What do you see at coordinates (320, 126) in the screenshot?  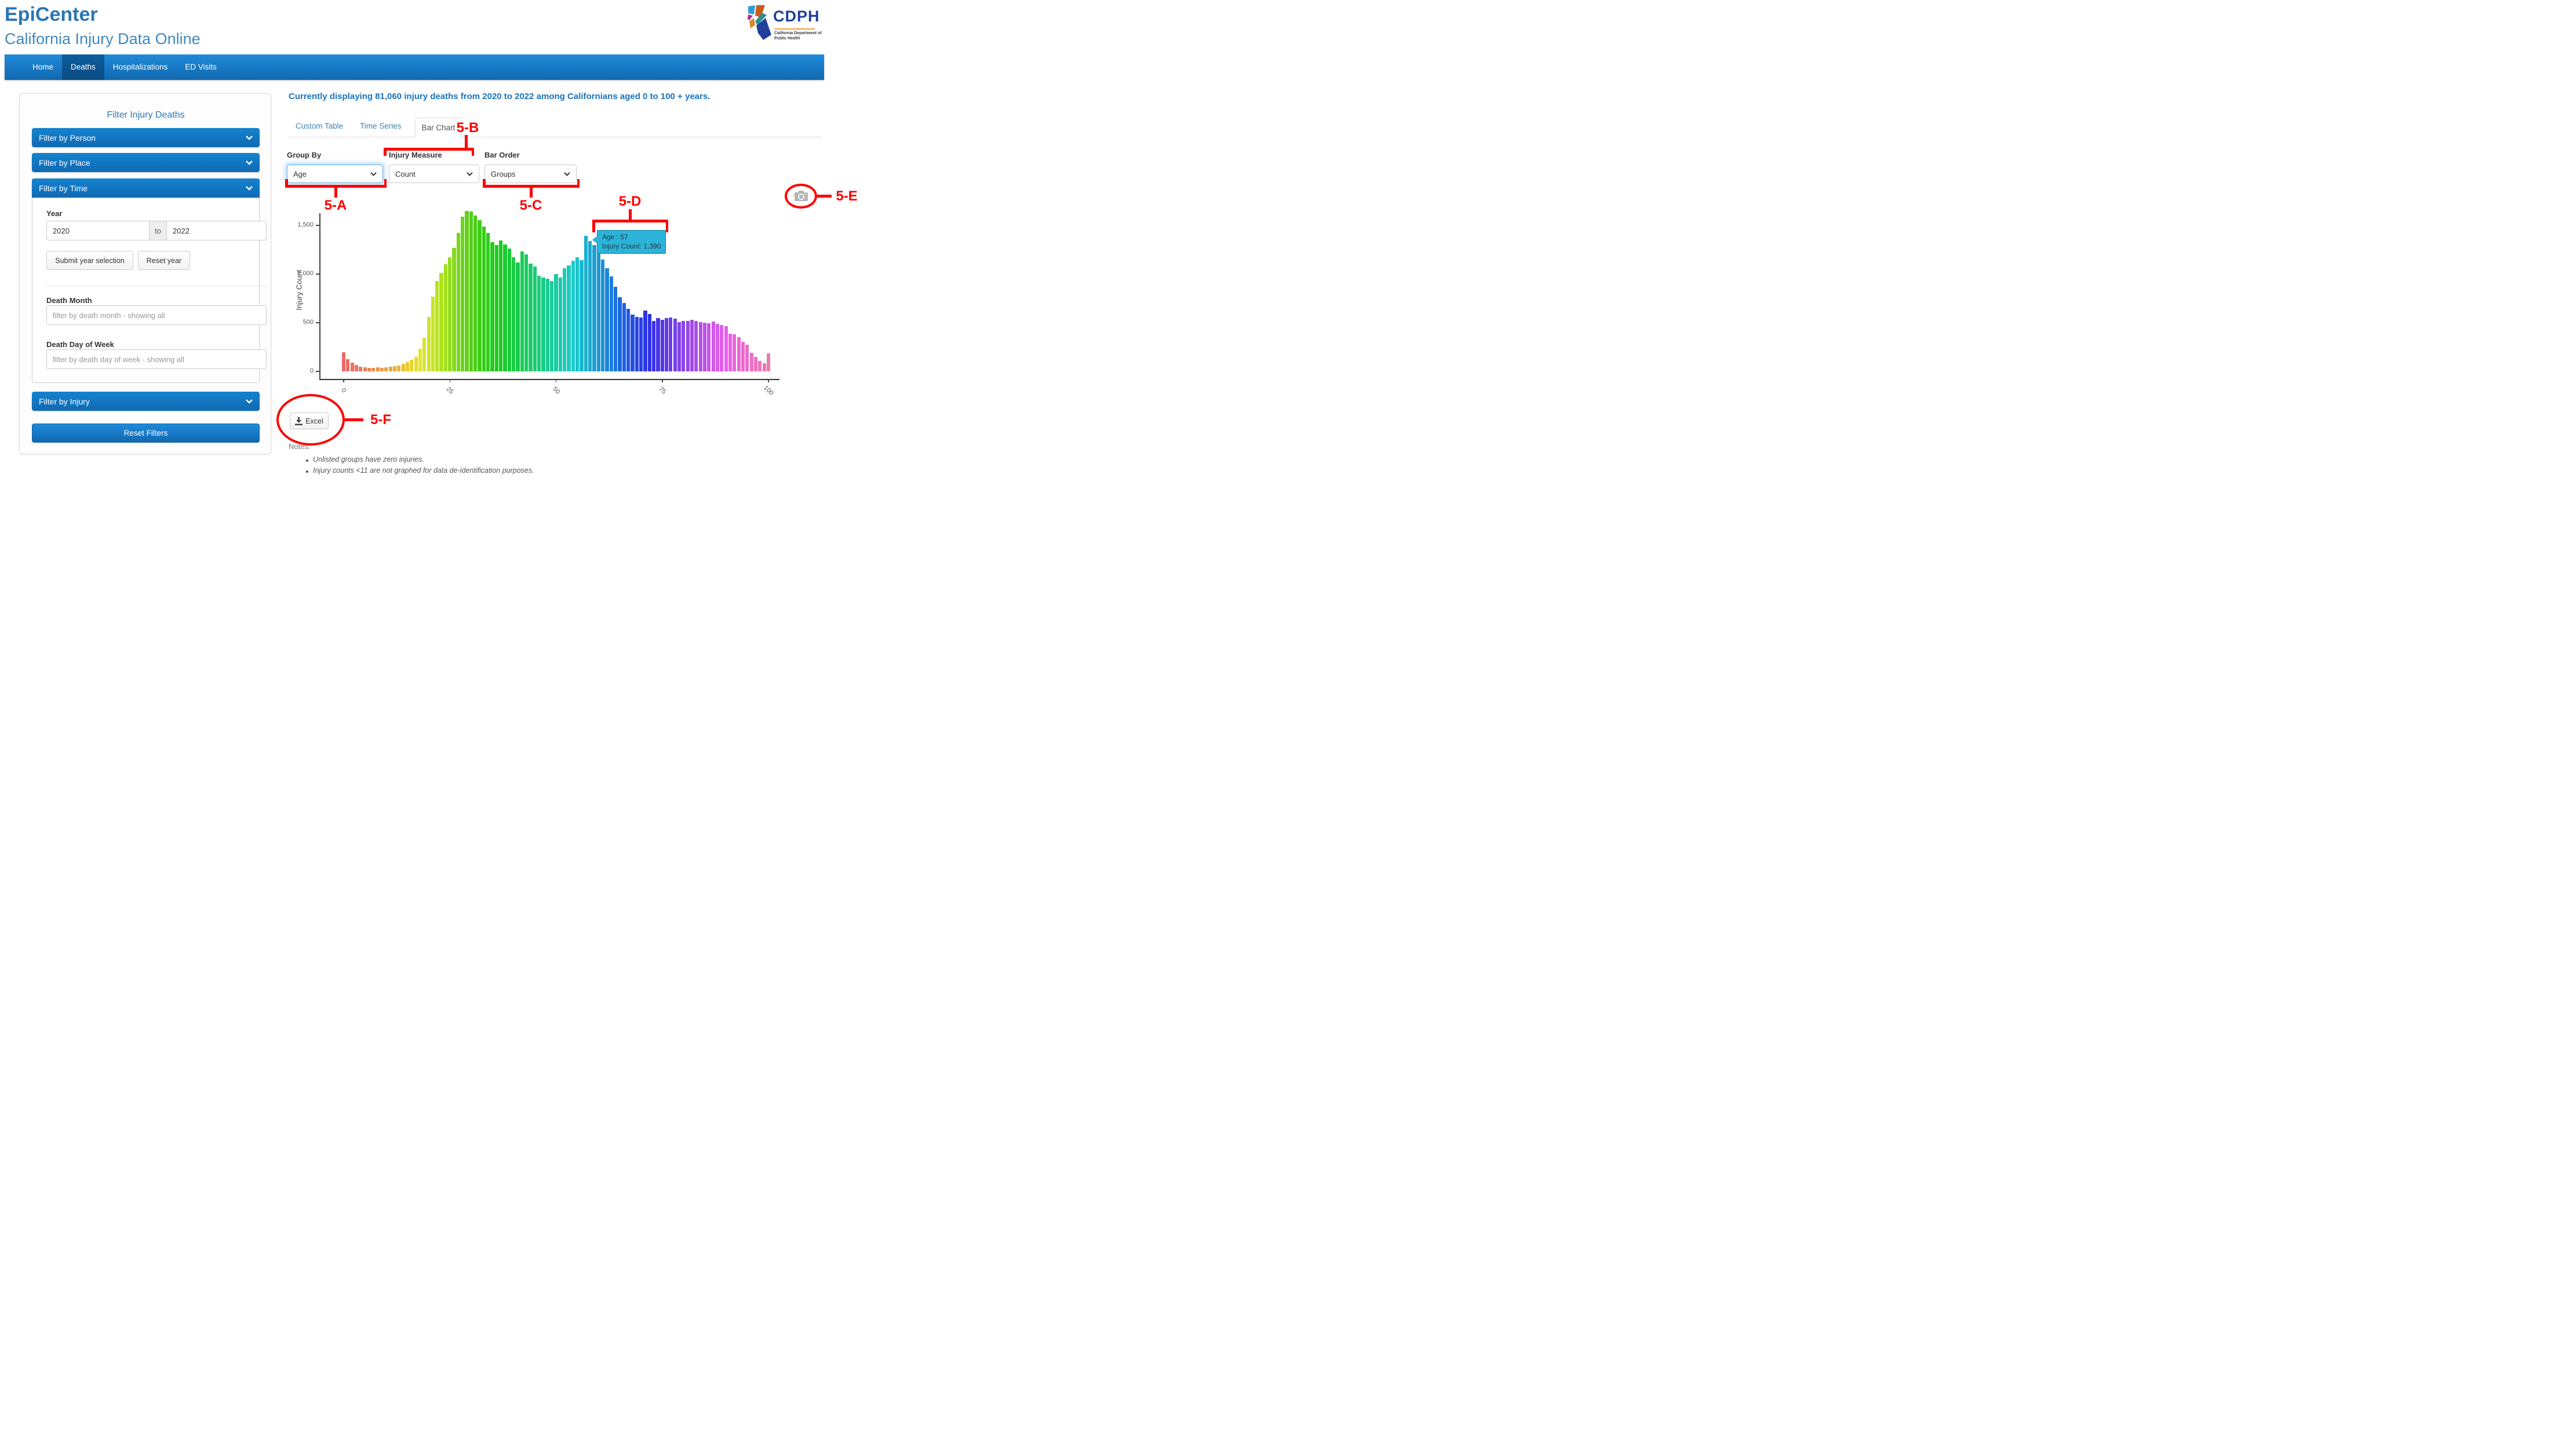 I see `tab-custom-table: Custom Table` at bounding box center [320, 126].